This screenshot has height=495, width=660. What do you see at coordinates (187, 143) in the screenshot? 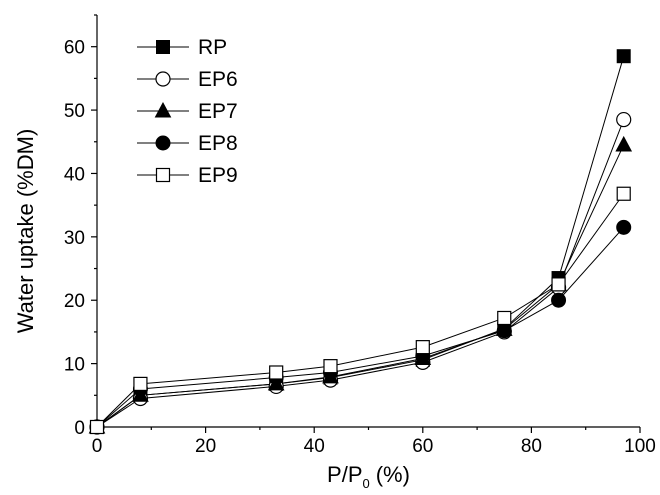
I see `legend-item-ep8: EP8` at bounding box center [187, 143].